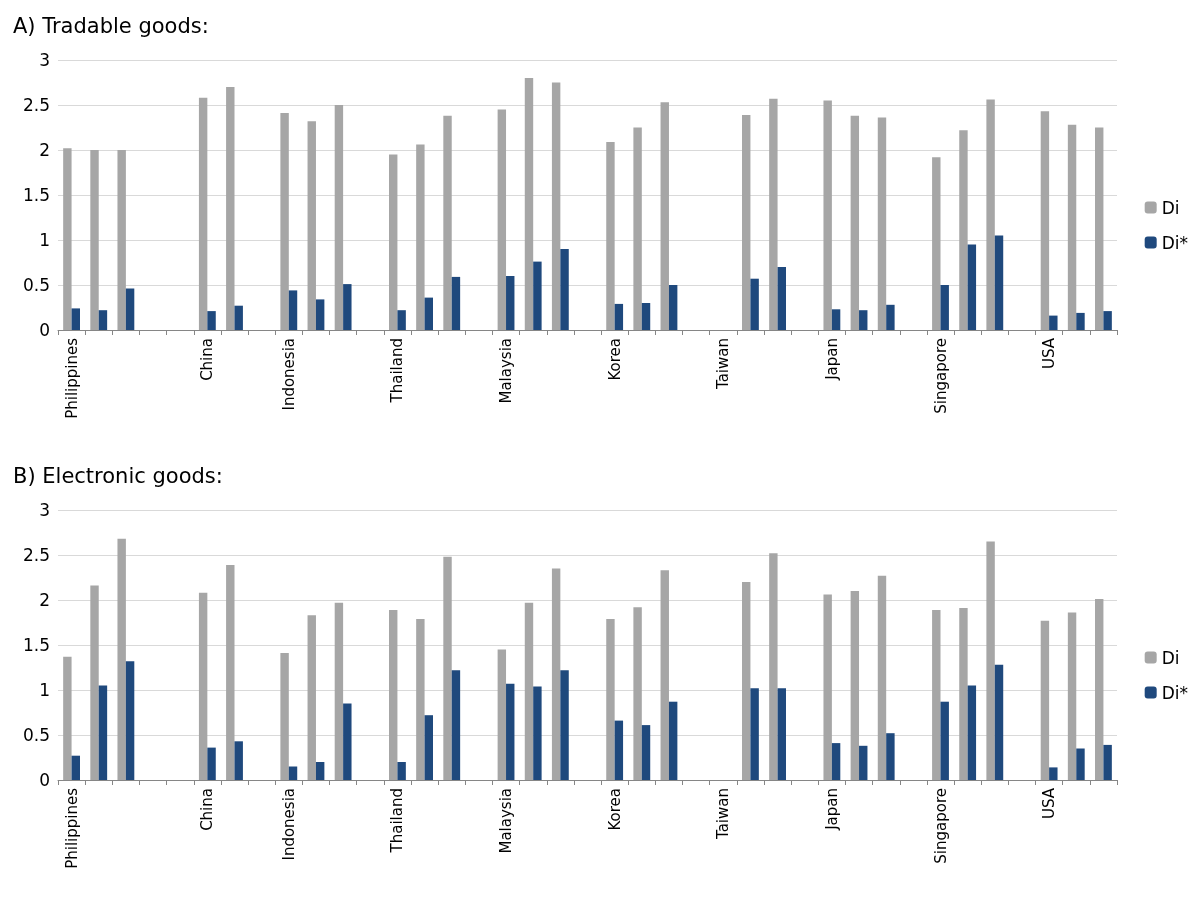 Image resolution: width=1203 pixels, height=901 pixels. I want to click on x-tick-label: Taiwan, so click(723, 364).